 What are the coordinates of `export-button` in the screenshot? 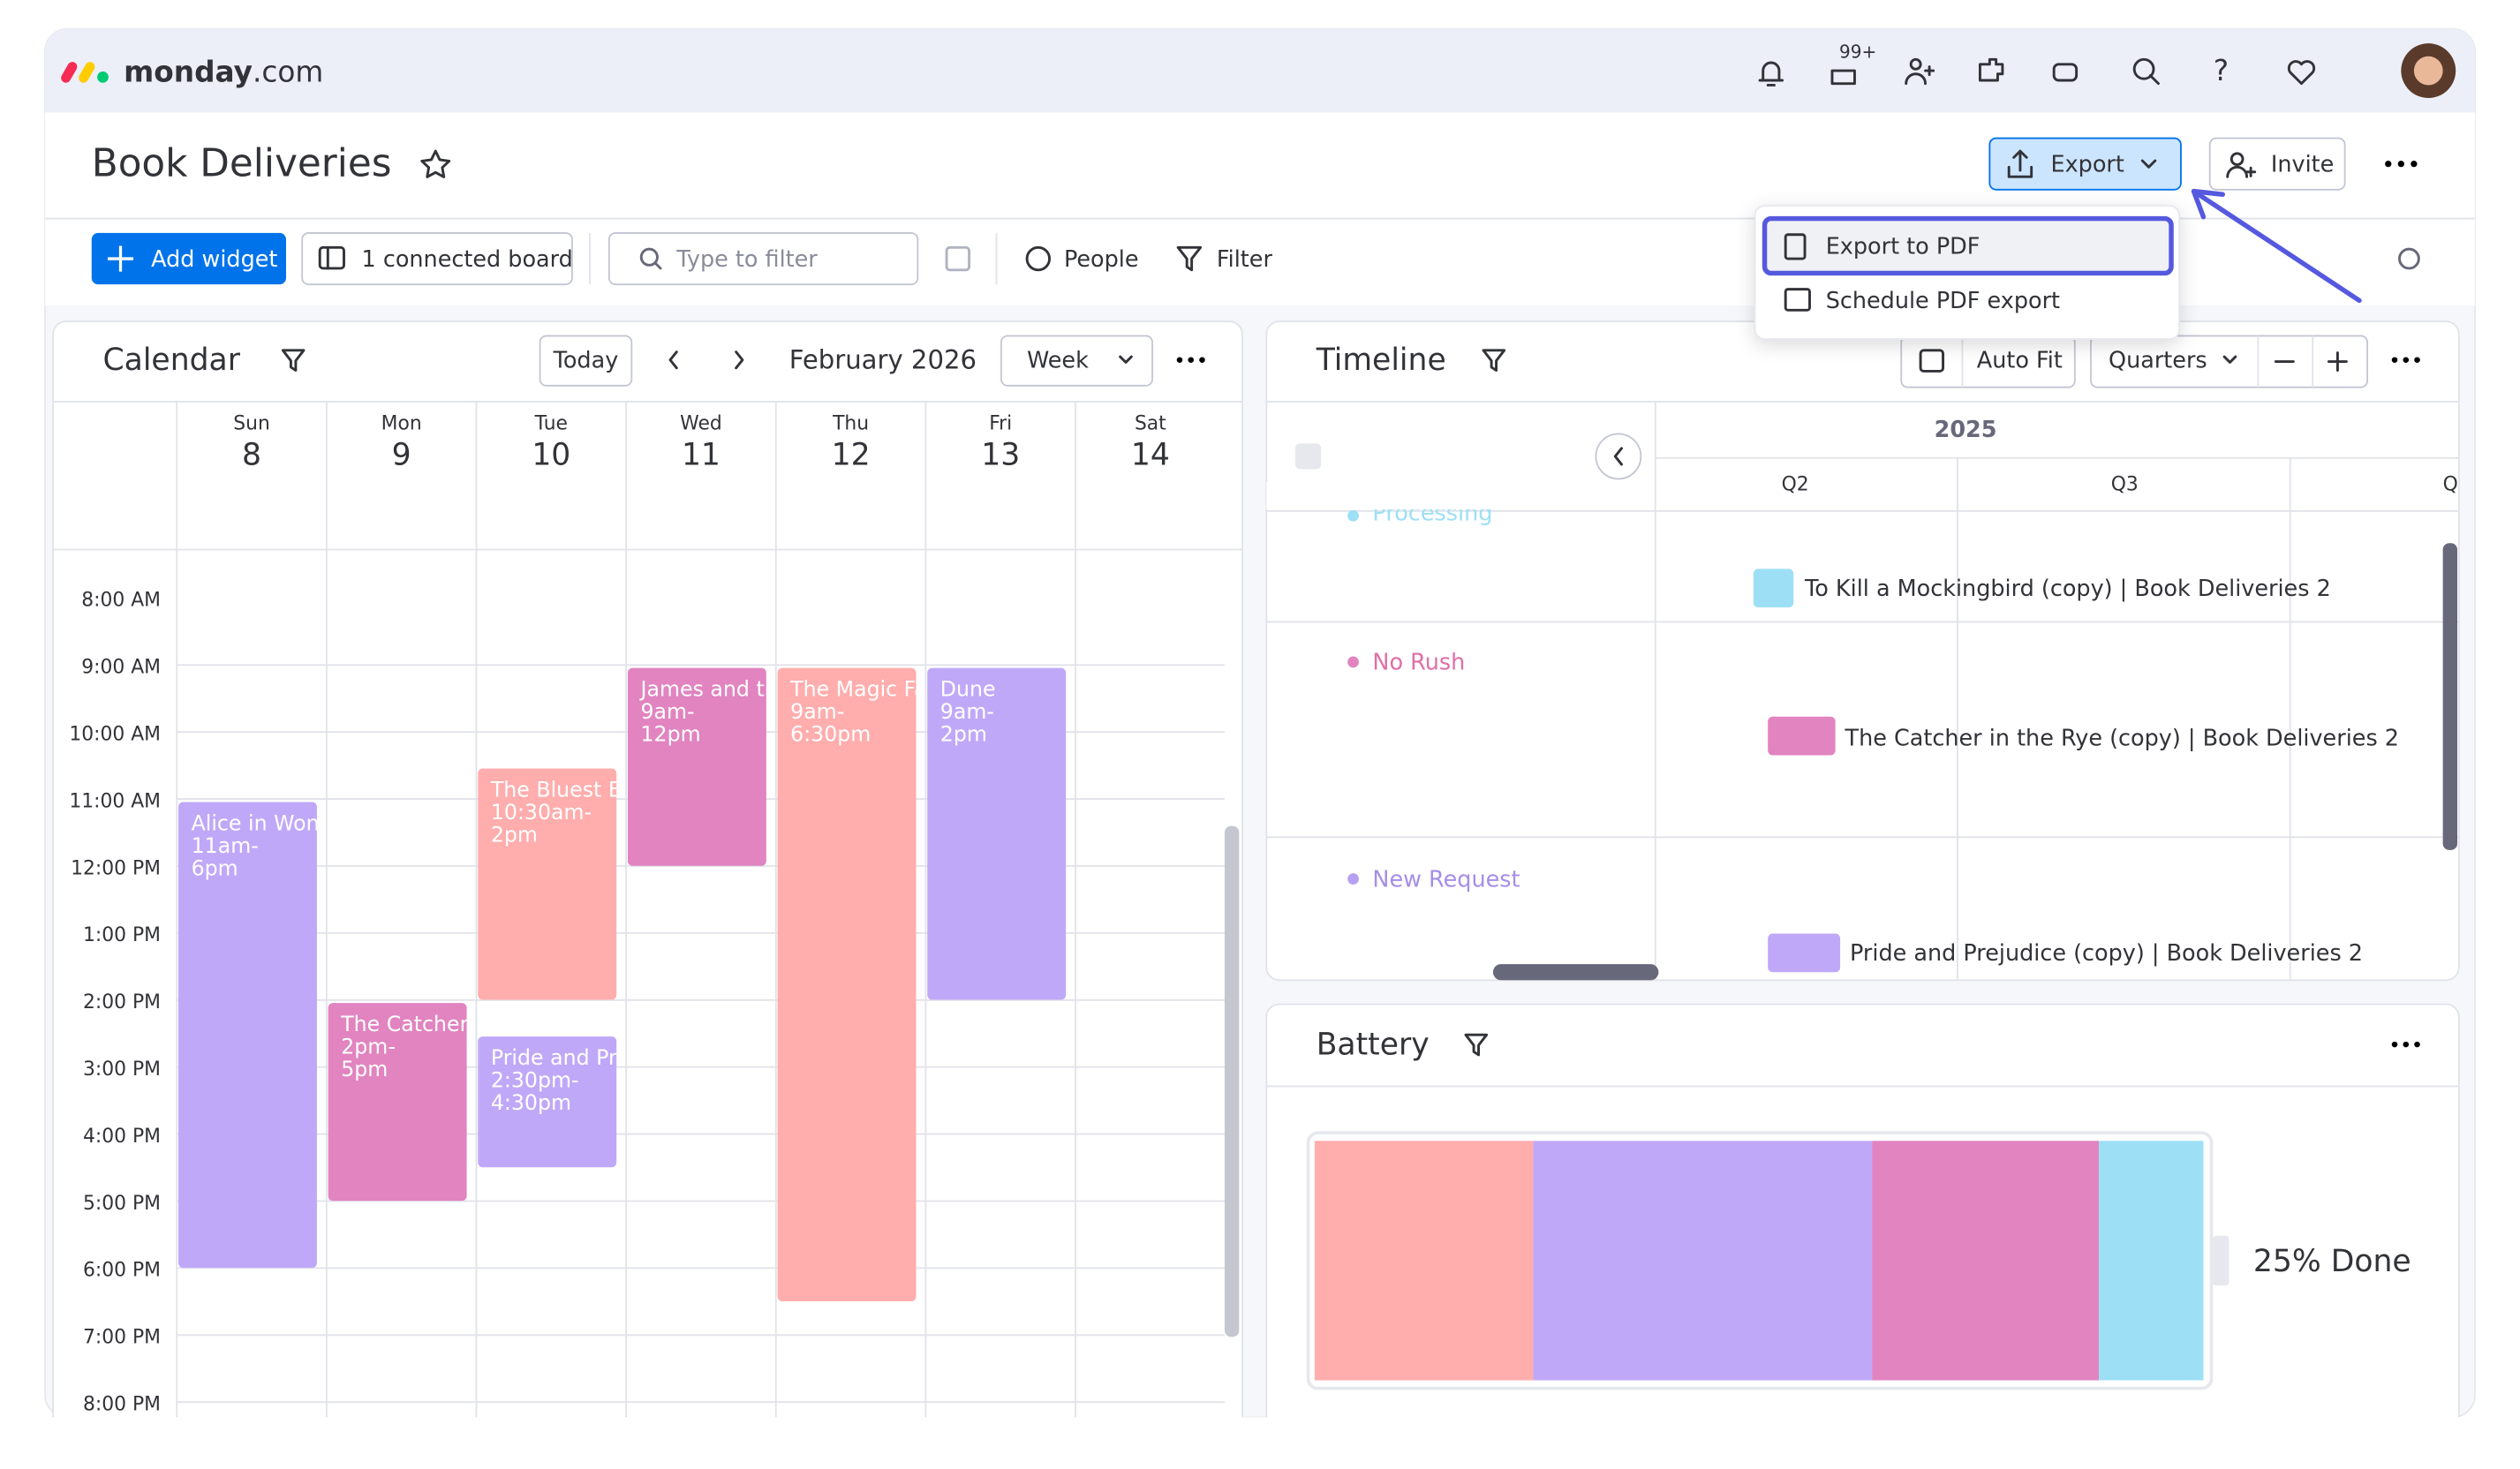 It's located at (2085, 164).